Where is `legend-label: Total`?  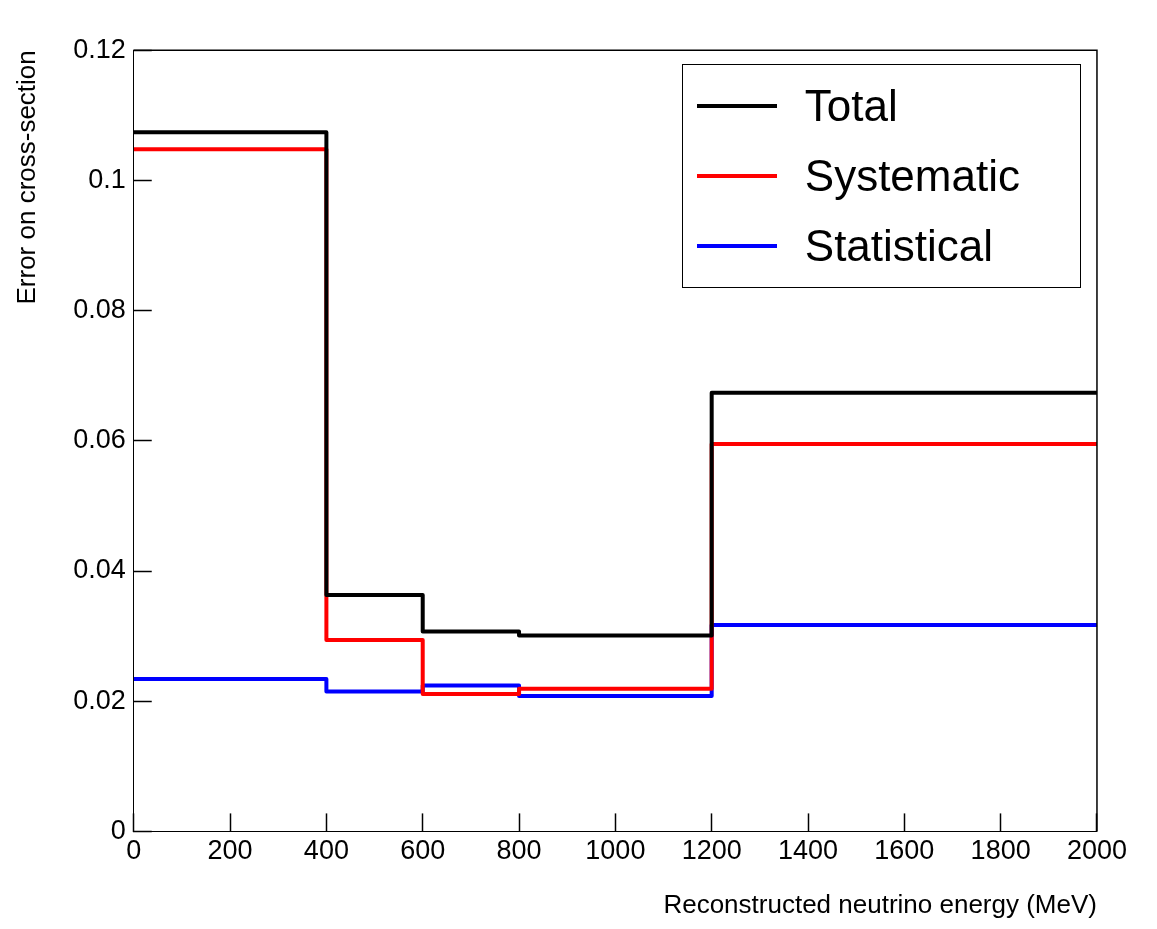 legend-label: Total is located at coordinates (851, 106).